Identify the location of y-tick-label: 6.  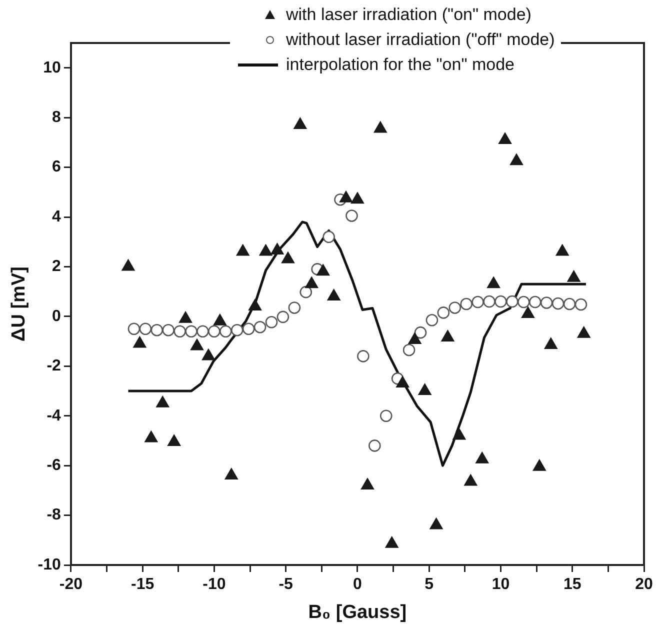
(57, 167).